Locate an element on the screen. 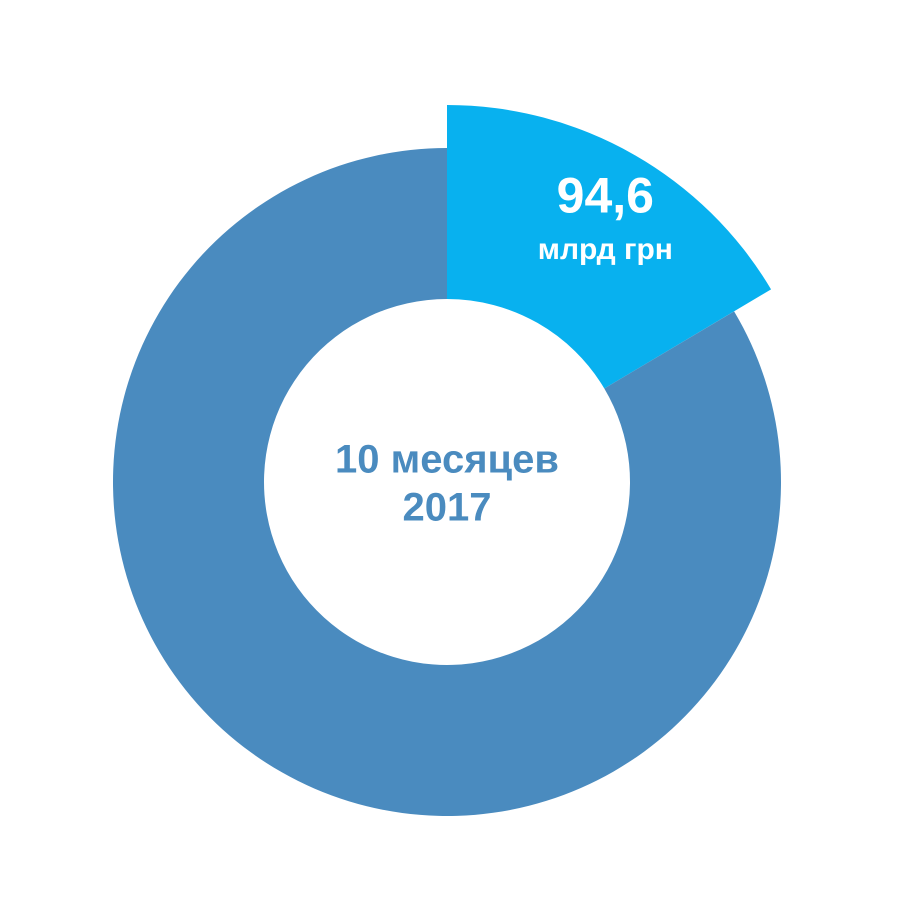  center-text: 10 месяцев is located at coordinates (447, 460).